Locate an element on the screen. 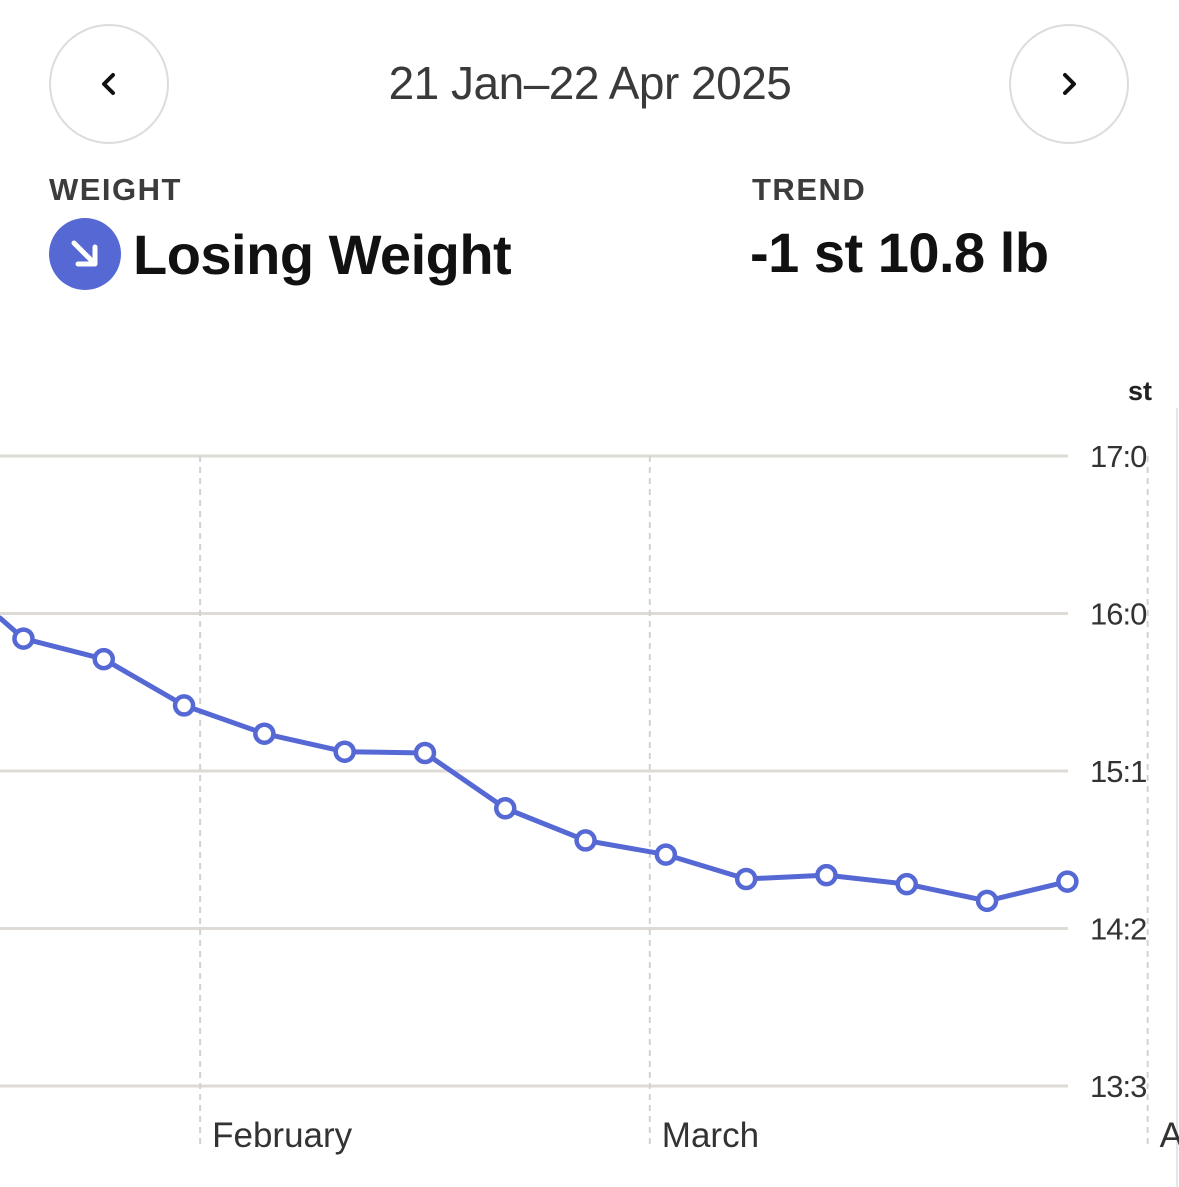  y-tick-label: 15:1 is located at coordinates (1118, 771).